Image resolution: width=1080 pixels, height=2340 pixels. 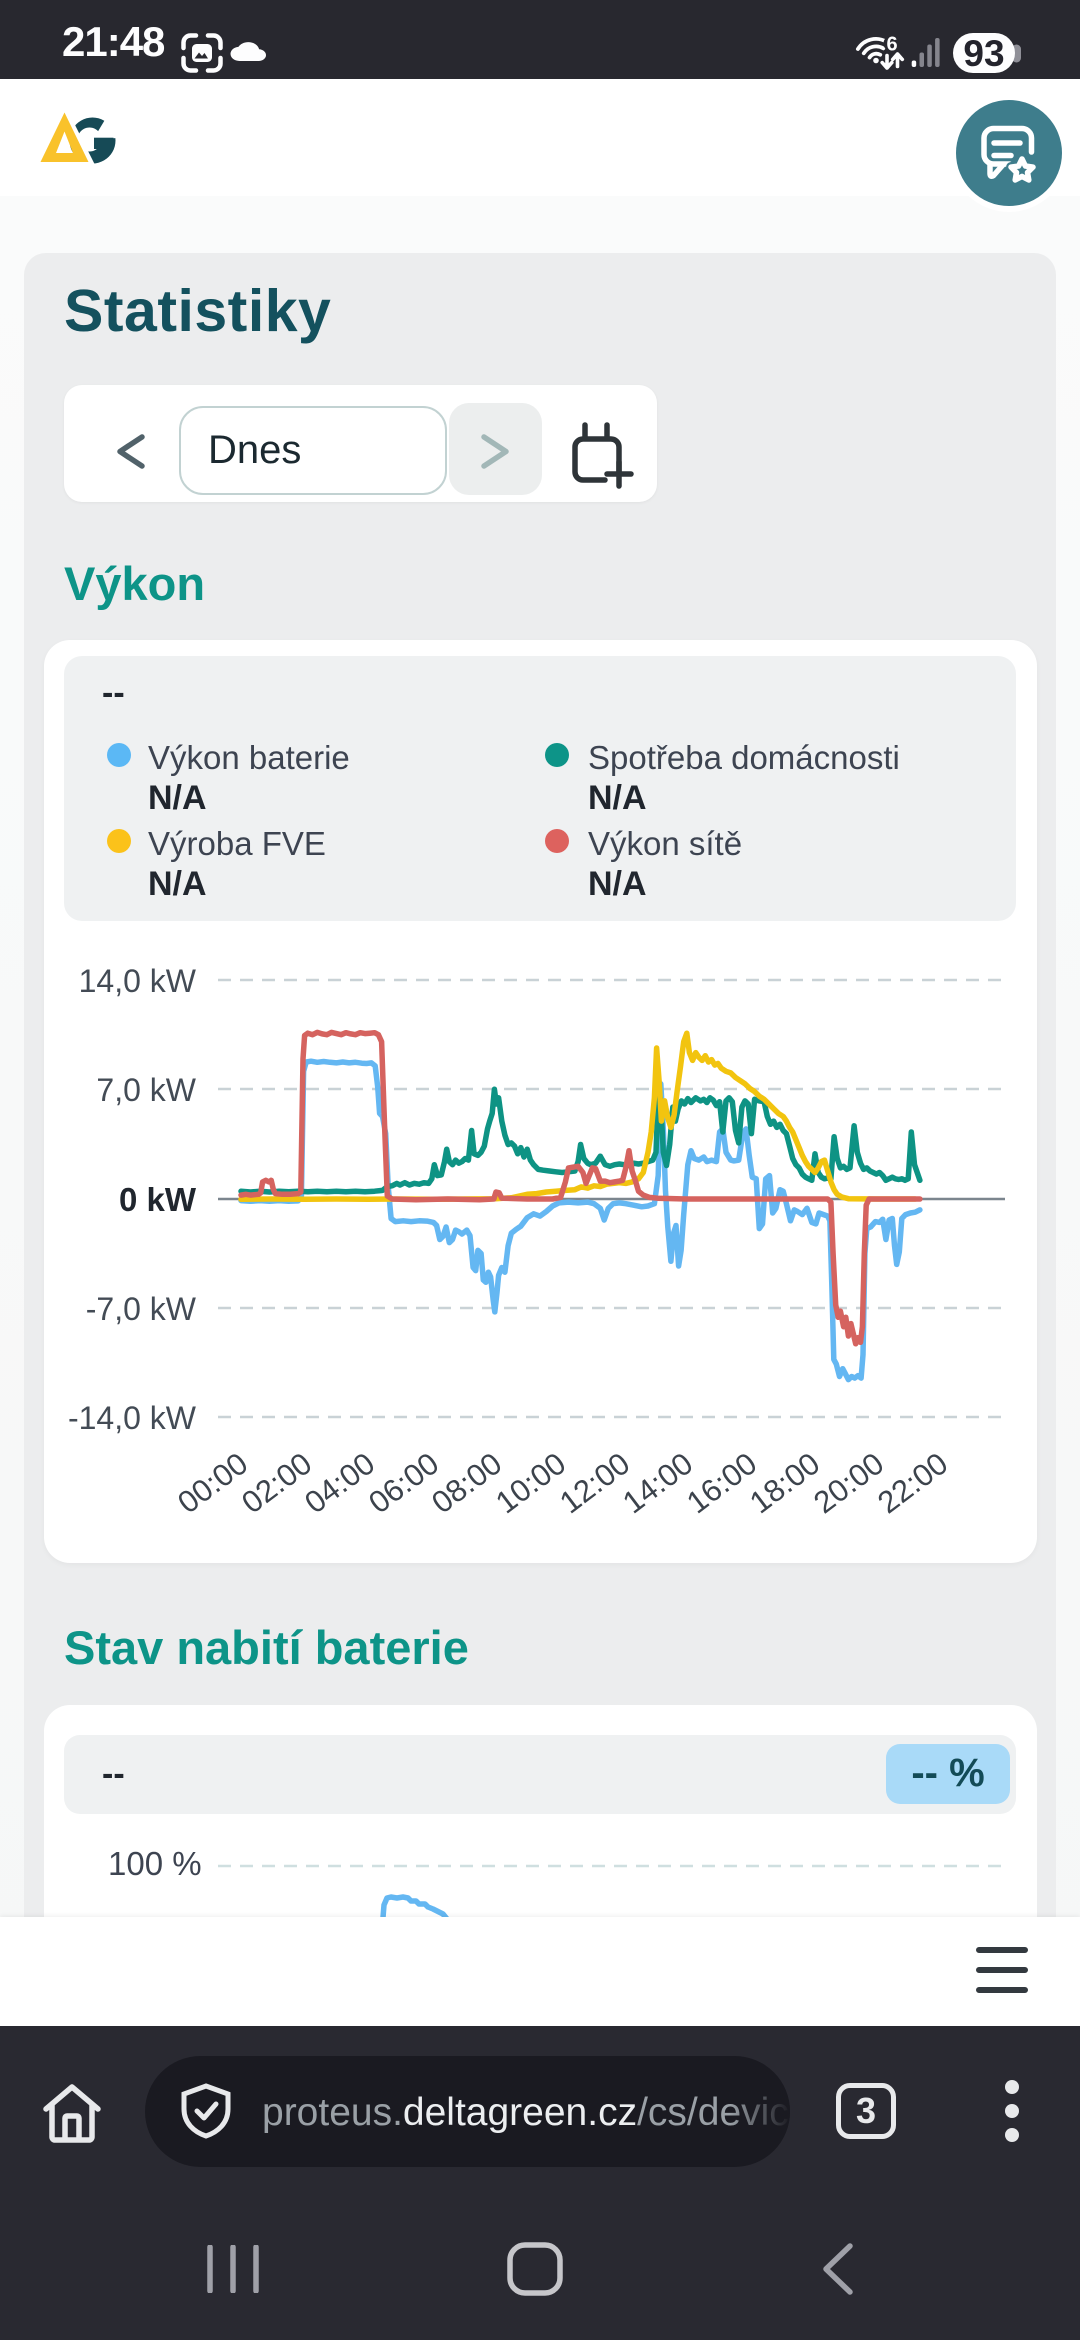 I want to click on svg-text: 93, so click(x=983, y=53).